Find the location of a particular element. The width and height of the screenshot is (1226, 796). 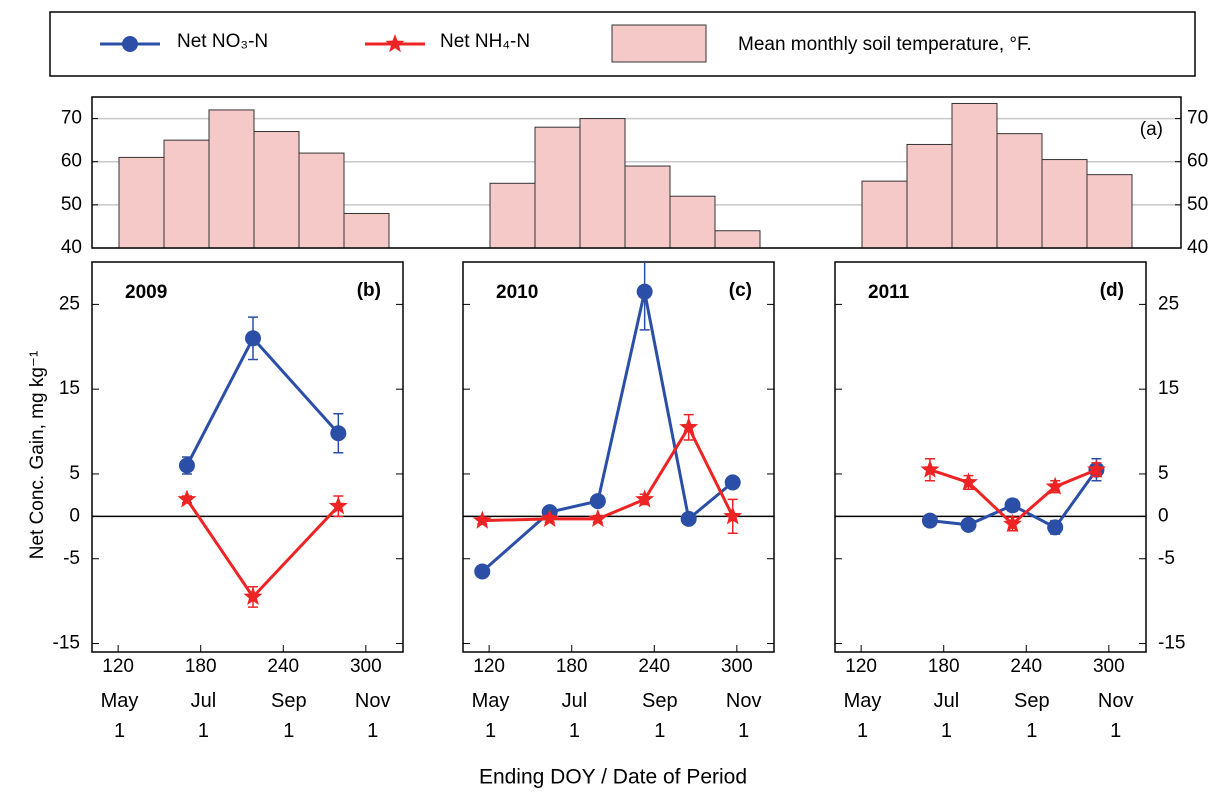

legend-box is located at coordinates (622, 44).